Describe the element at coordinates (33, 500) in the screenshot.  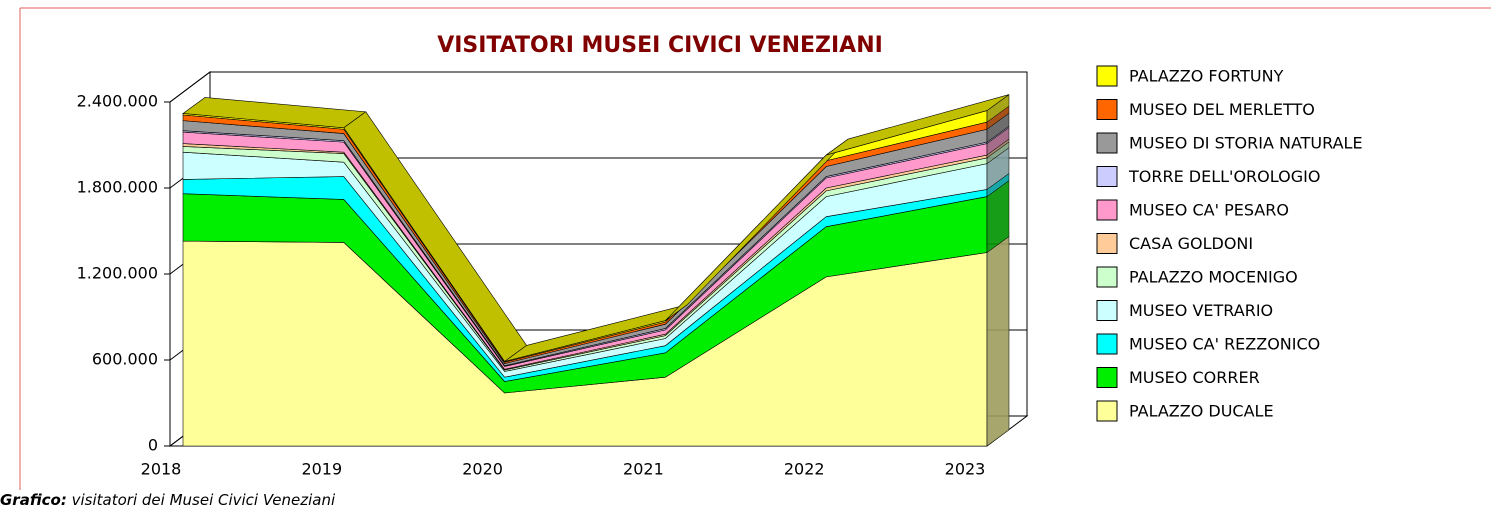
I see `footer-label: Grafico:` at that location.